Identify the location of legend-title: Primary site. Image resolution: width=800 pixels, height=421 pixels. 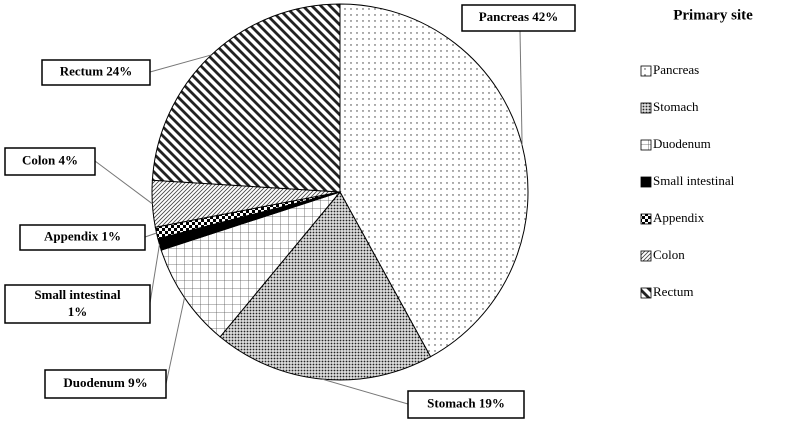
(713, 15).